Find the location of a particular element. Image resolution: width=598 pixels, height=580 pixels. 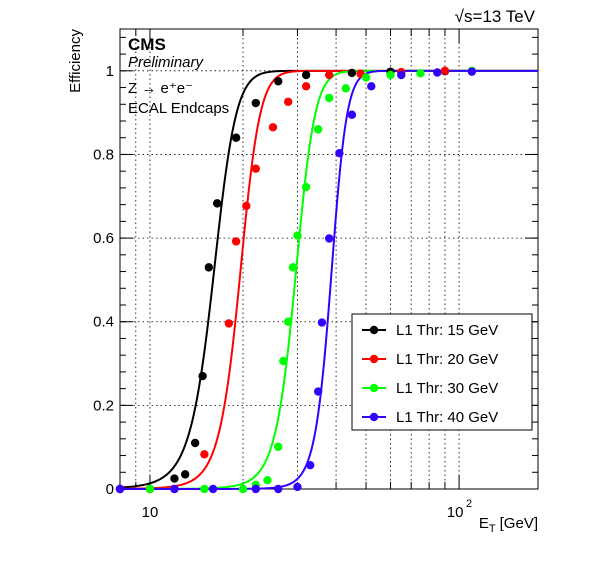

y-tick-label: 1 is located at coordinates (110, 71).